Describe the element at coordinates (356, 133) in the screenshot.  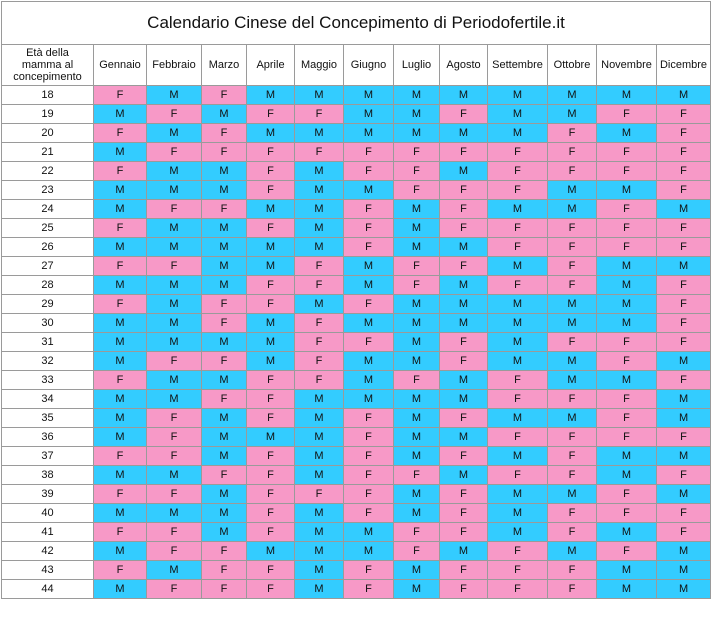
I see `age-row: 20 F M F M M M M M M F M F` at that location.